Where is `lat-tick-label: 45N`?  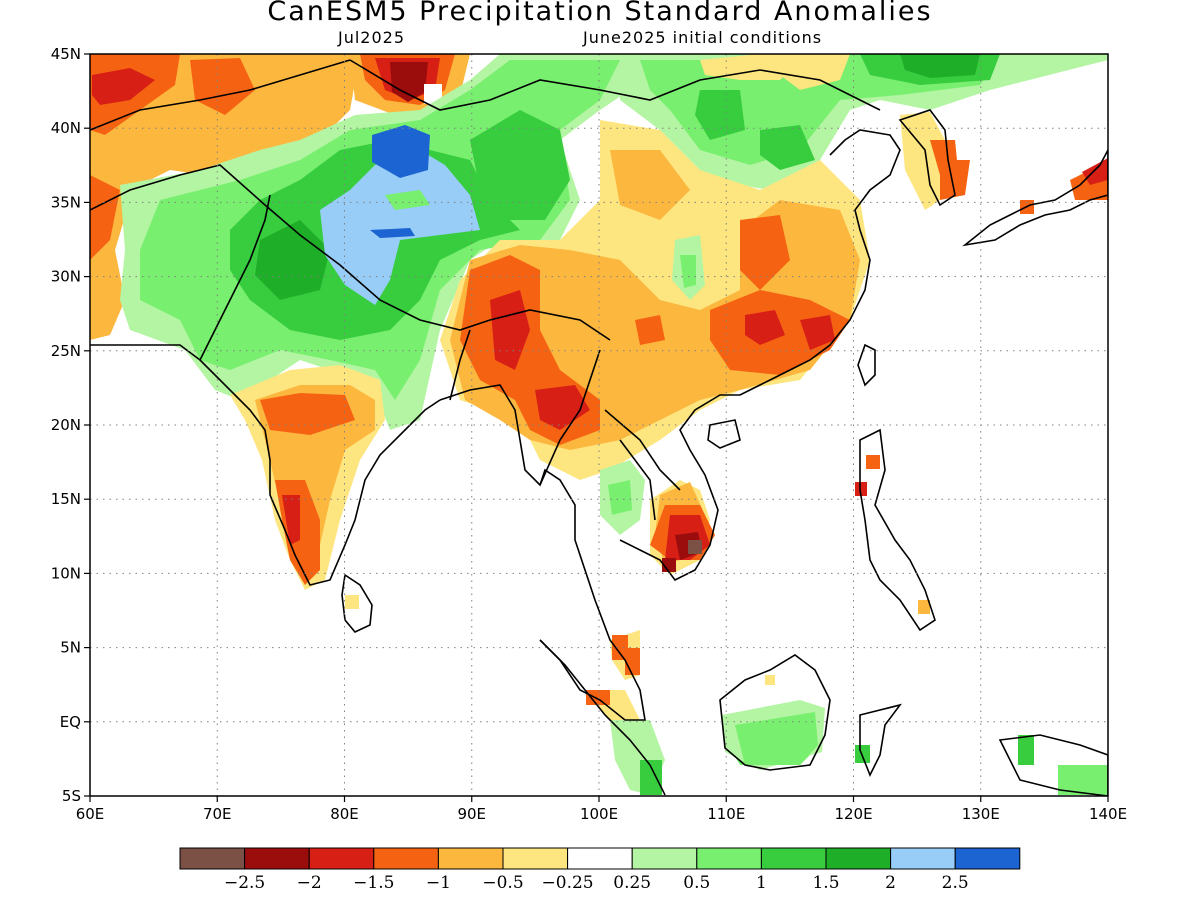
lat-tick-label: 45N is located at coordinates (66, 54).